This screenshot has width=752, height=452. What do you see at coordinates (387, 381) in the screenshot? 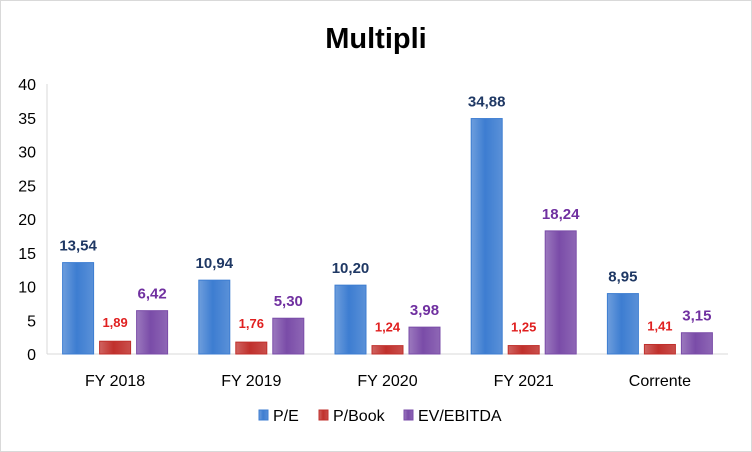
I see `x-category-label: FY 2020` at bounding box center [387, 381].